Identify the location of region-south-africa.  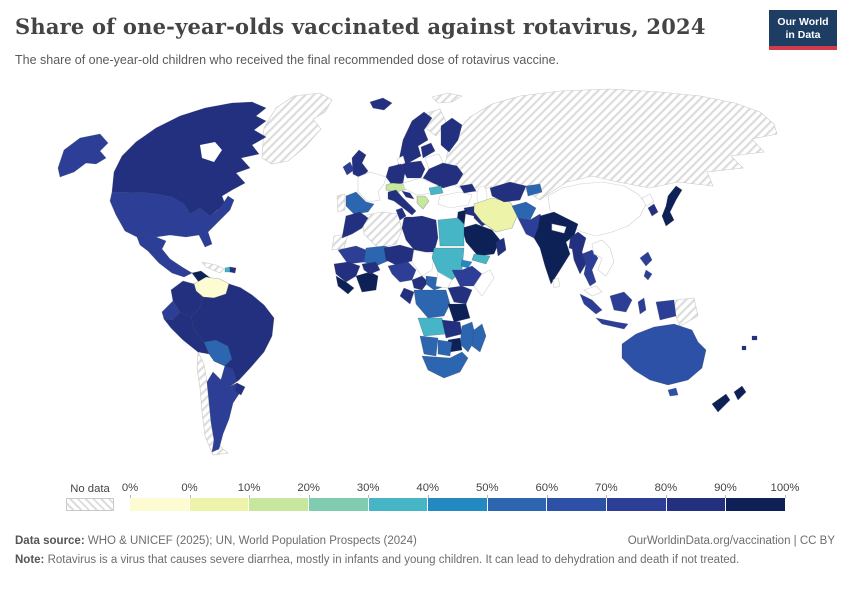
(445, 365).